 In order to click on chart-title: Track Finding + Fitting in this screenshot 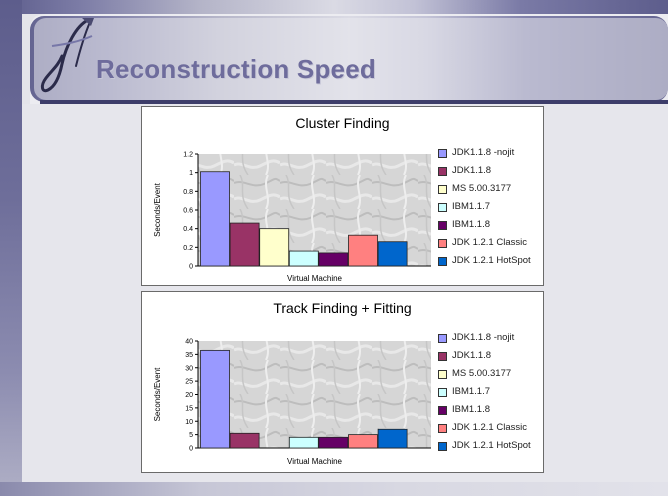, I will do `click(342, 308)`.